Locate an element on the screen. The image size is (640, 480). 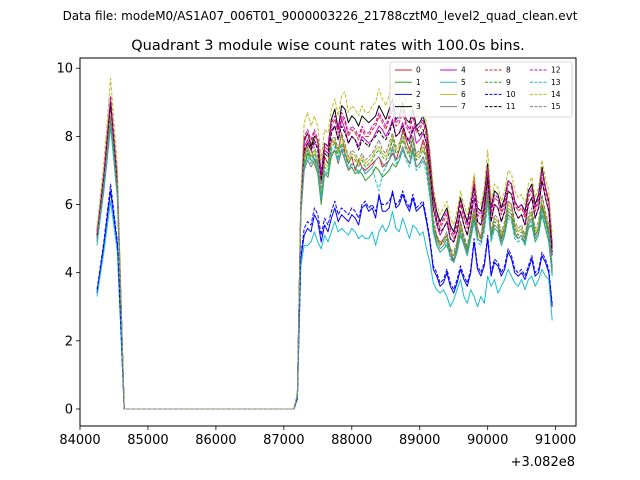
legend-label-14: 14 is located at coordinates (556, 94).